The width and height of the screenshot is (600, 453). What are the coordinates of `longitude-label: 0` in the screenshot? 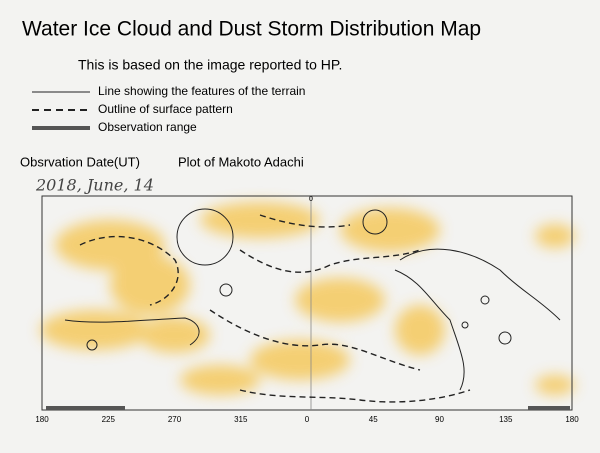 It's located at (307, 419).